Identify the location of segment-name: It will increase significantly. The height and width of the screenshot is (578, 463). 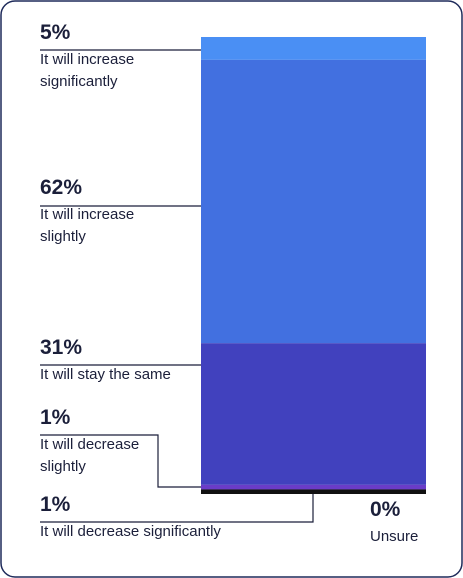
(87, 70).